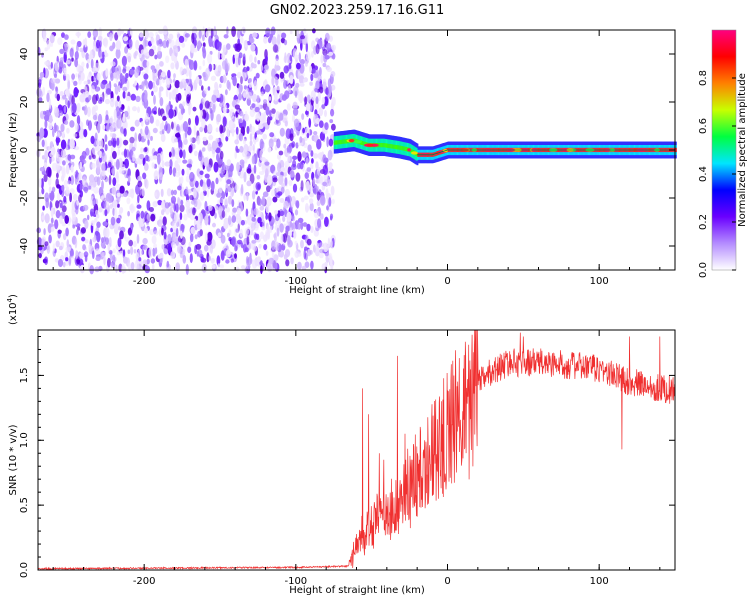 This screenshot has width=750, height=600. Describe the element at coordinates (447, 281) in the screenshot. I see `x-tick-label: 0` at that location.